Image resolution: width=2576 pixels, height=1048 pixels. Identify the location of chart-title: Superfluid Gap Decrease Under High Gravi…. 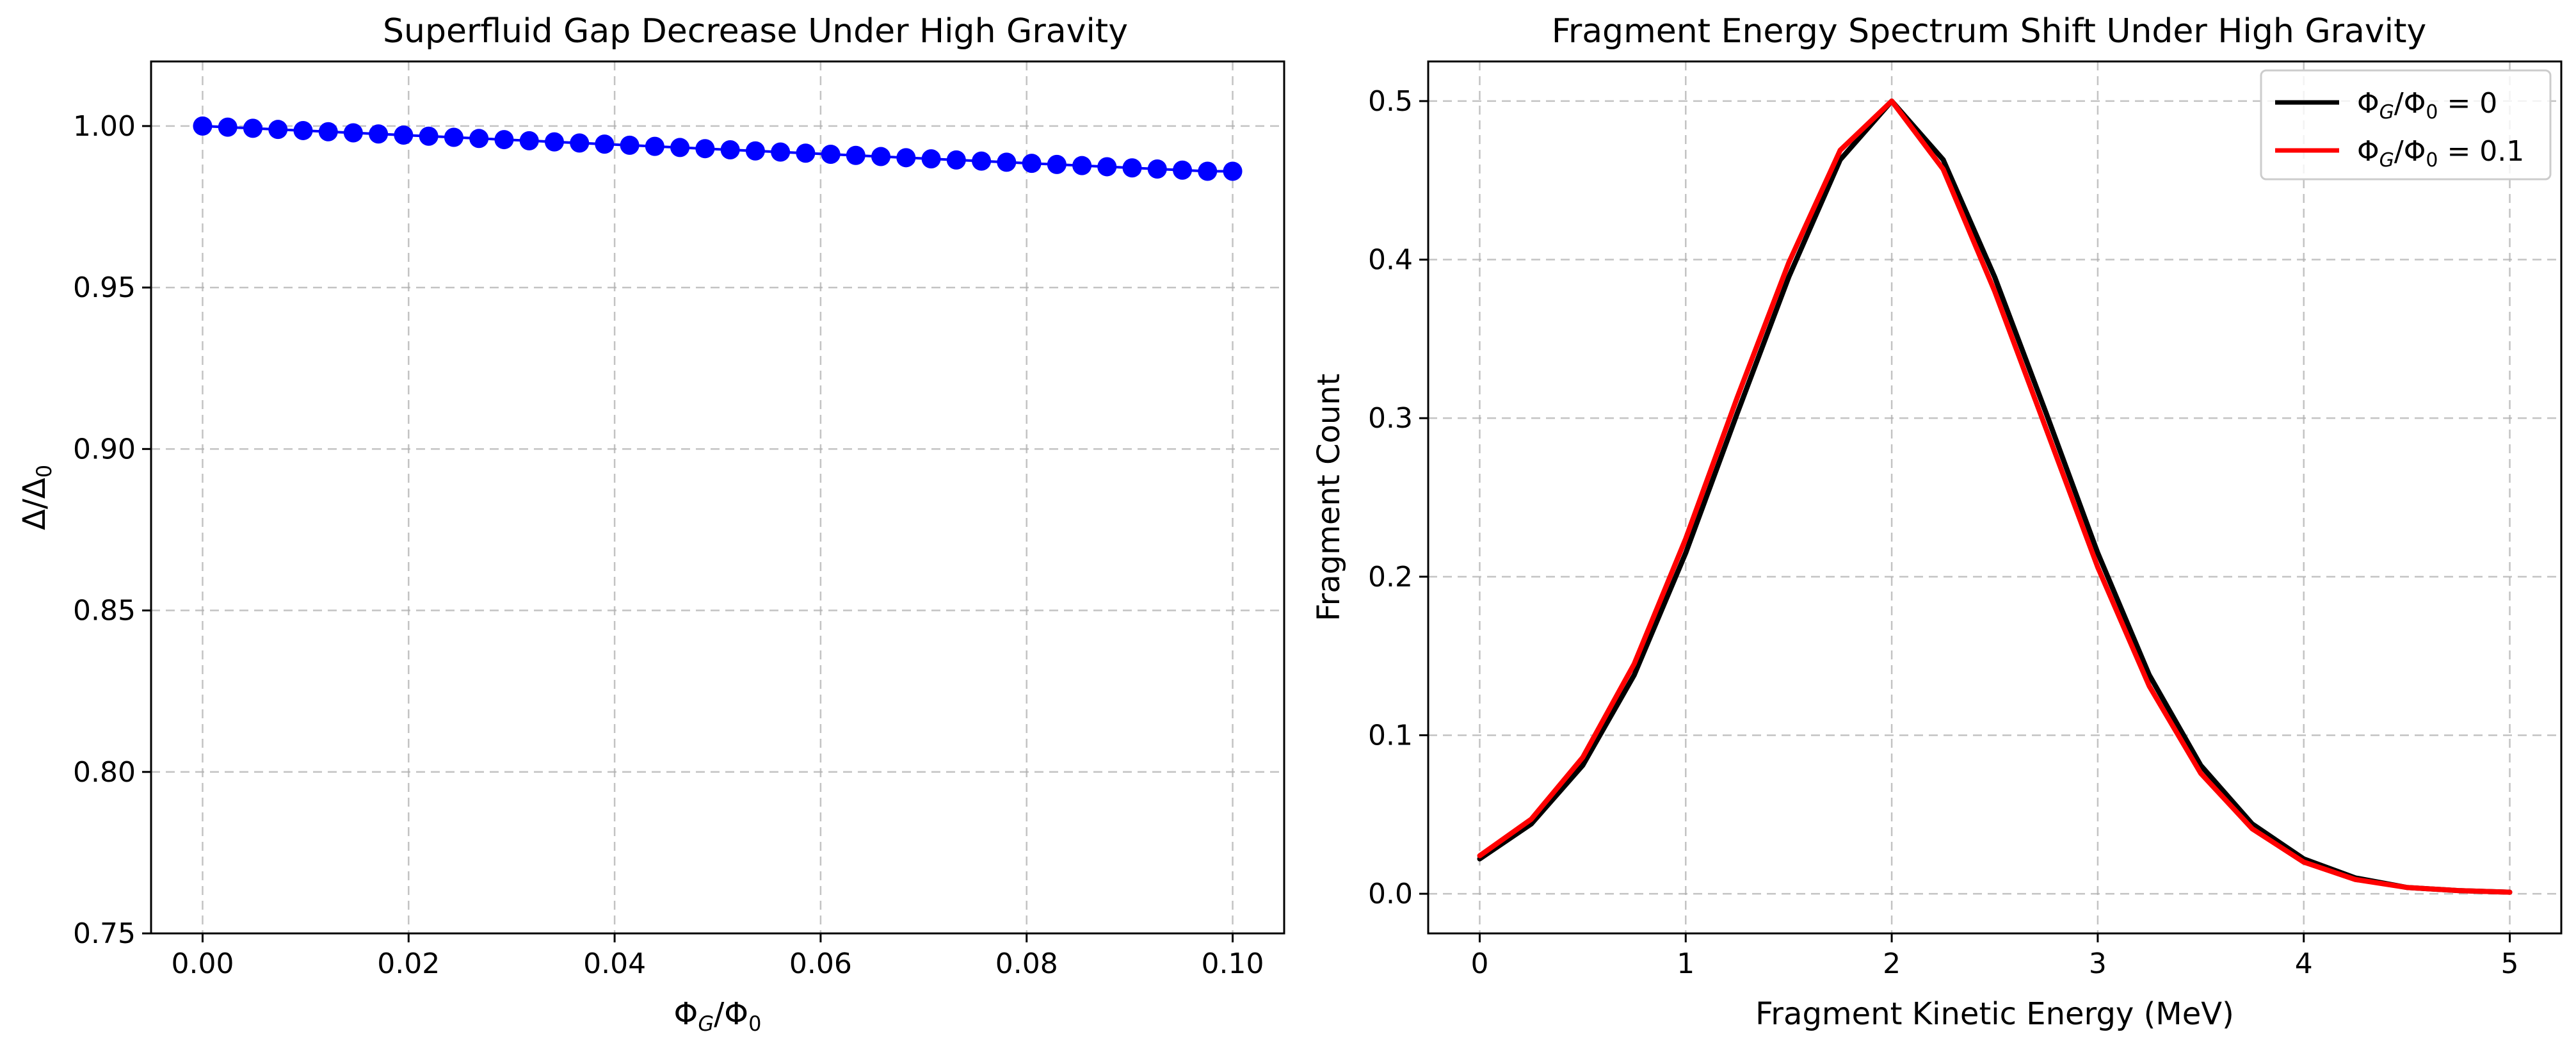
(755, 31).